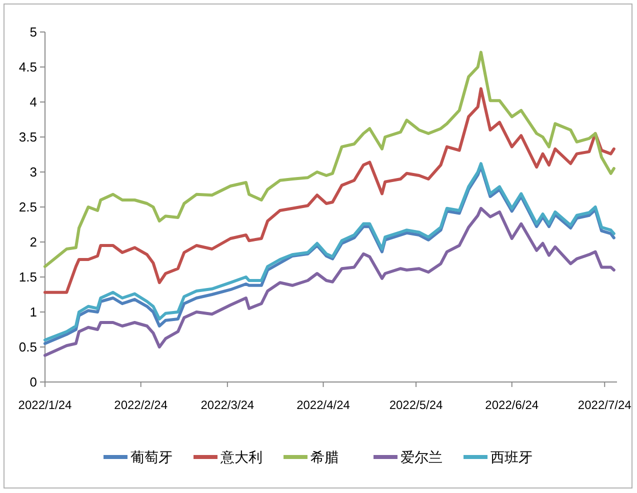 This screenshot has width=637, height=493. I want to click on x-tick-label: 2022/5/24, so click(416, 405).